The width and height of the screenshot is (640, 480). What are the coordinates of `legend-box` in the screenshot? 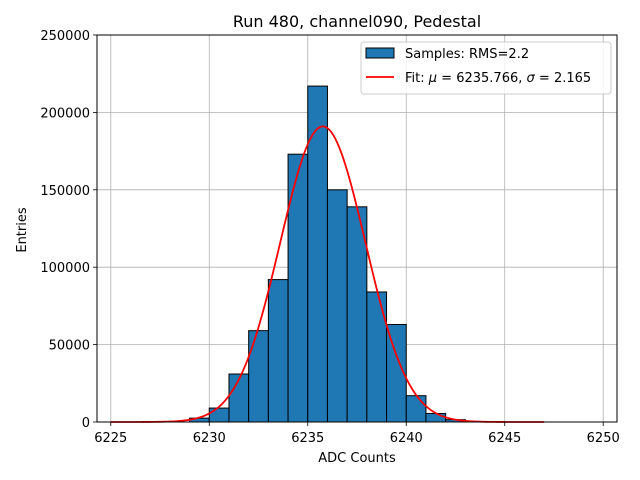 It's located at (486, 68).